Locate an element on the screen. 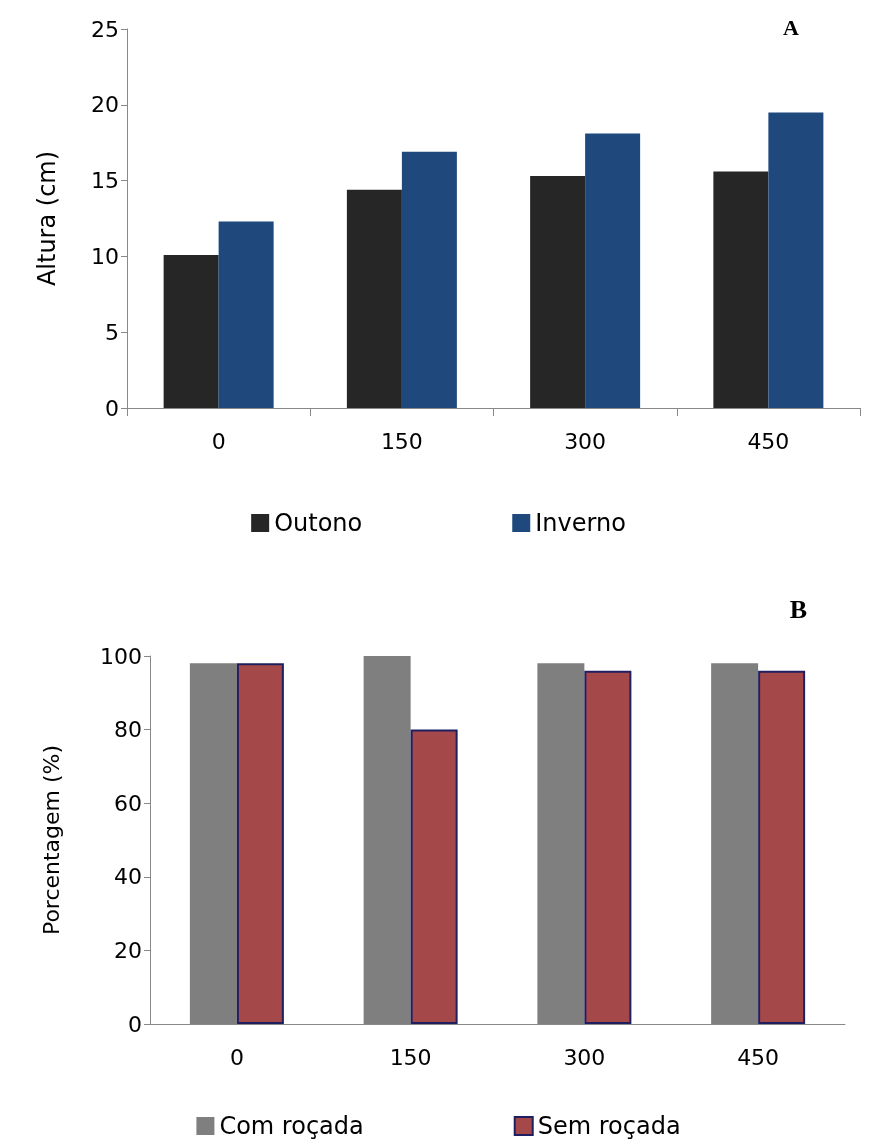  annotation: A is located at coordinates (791, 27).